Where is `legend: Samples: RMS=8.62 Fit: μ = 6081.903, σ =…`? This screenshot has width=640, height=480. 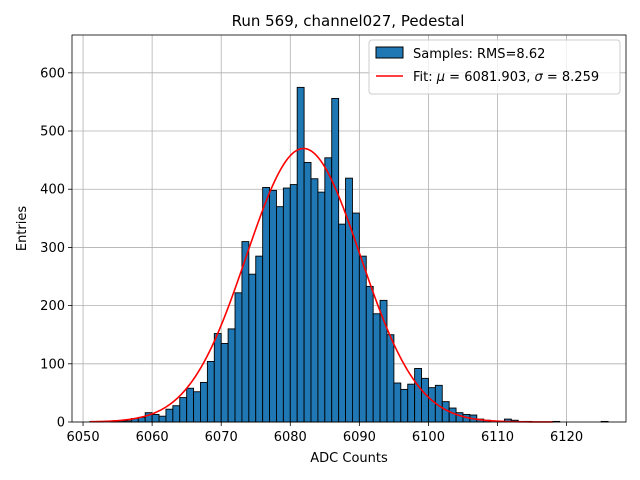
legend: Samples: RMS=8.62 Fit: μ = 6081.903, σ =… is located at coordinates (494, 67).